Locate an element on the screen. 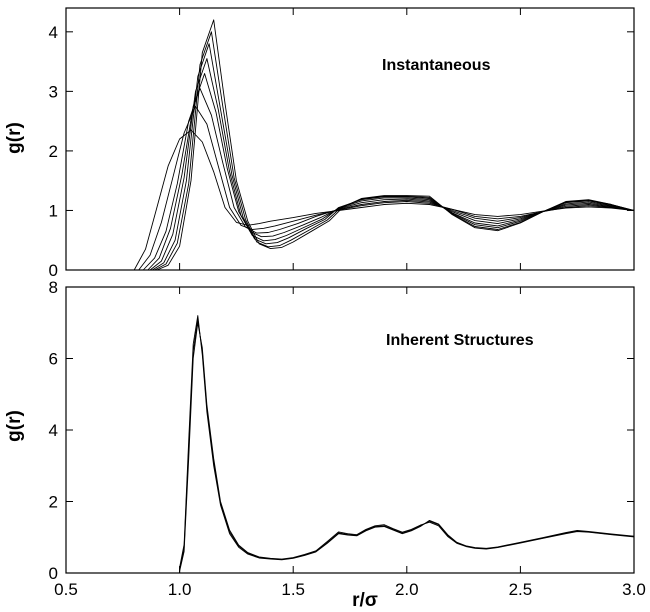 This screenshot has height=612, width=650. instantaneous-annotation: Instantaneous is located at coordinates (436, 65).